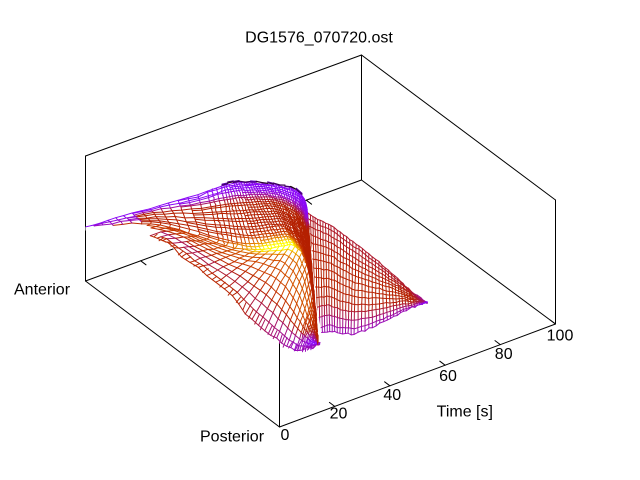  Describe the element at coordinates (392, 395) in the screenshot. I see `svg-text: 40` at that location.